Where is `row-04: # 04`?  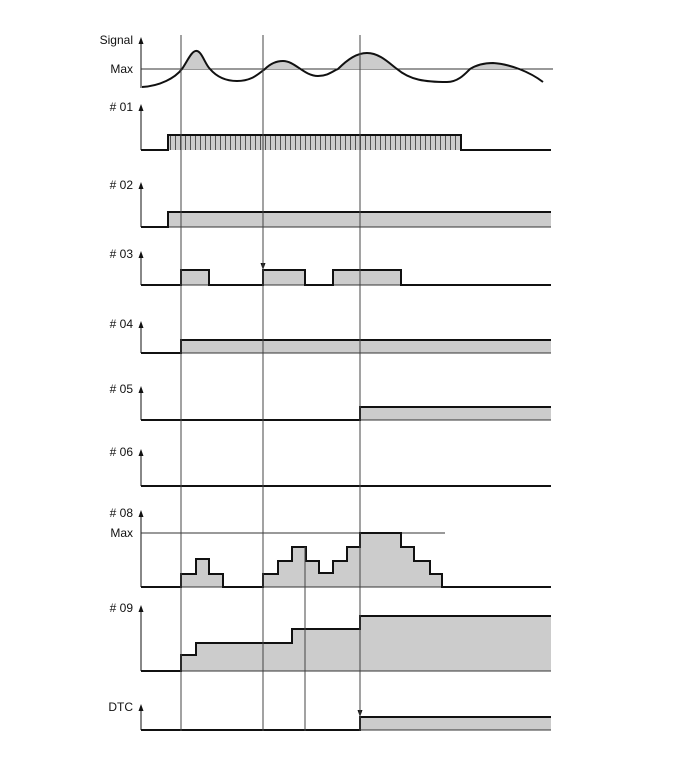 row-04: # 04 is located at coordinates (330, 335).